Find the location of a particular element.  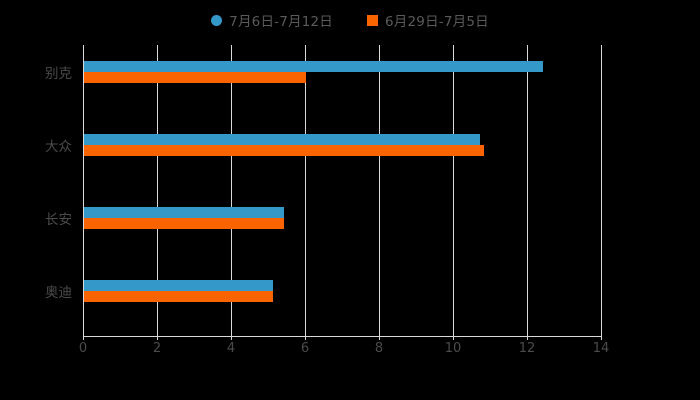

x-tick-label: 2 is located at coordinates (157, 348).